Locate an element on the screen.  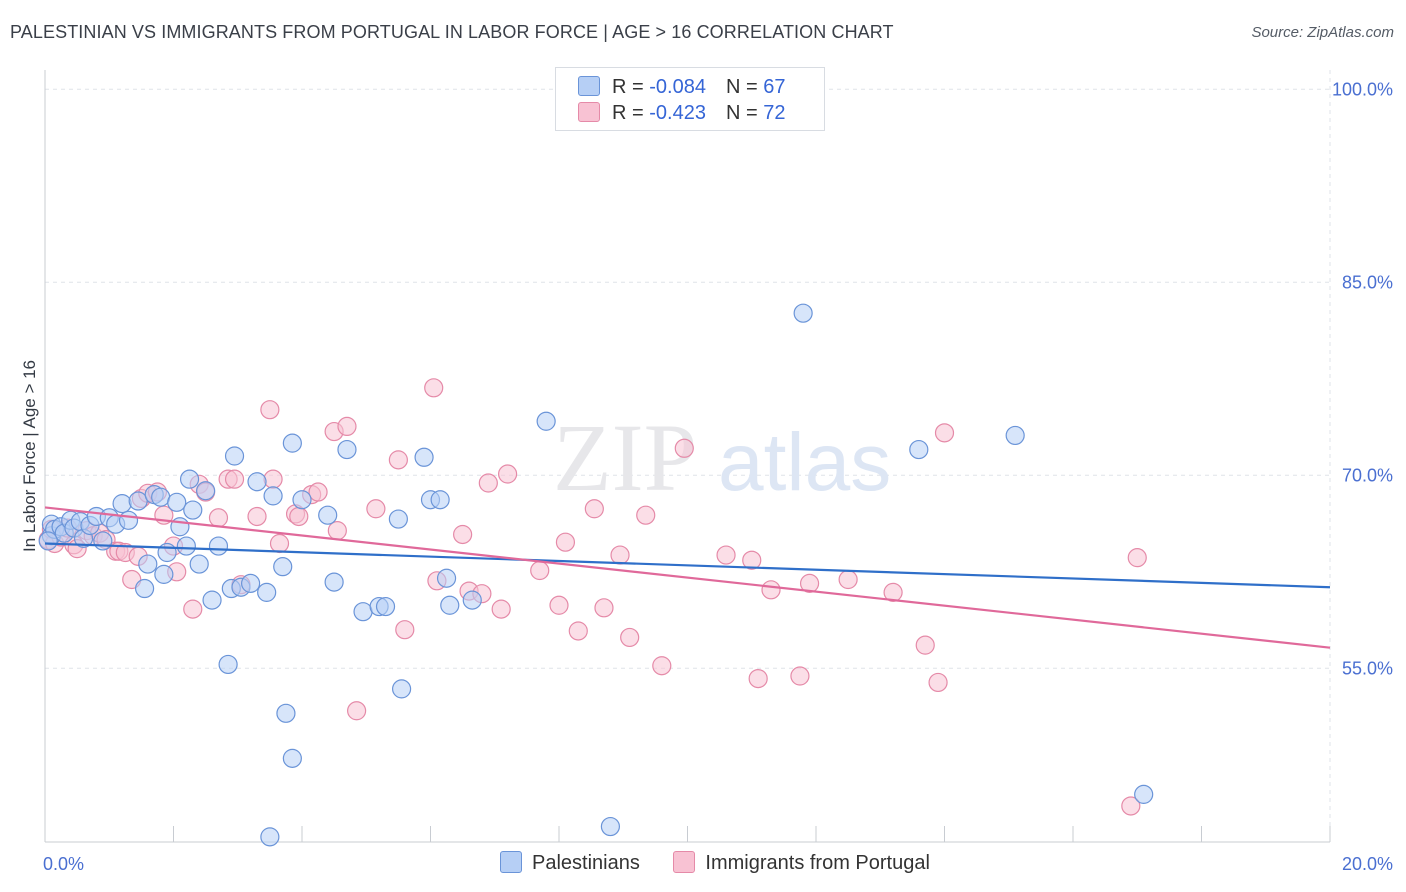
legend-swatch-blue is located at coordinates (589, 86).